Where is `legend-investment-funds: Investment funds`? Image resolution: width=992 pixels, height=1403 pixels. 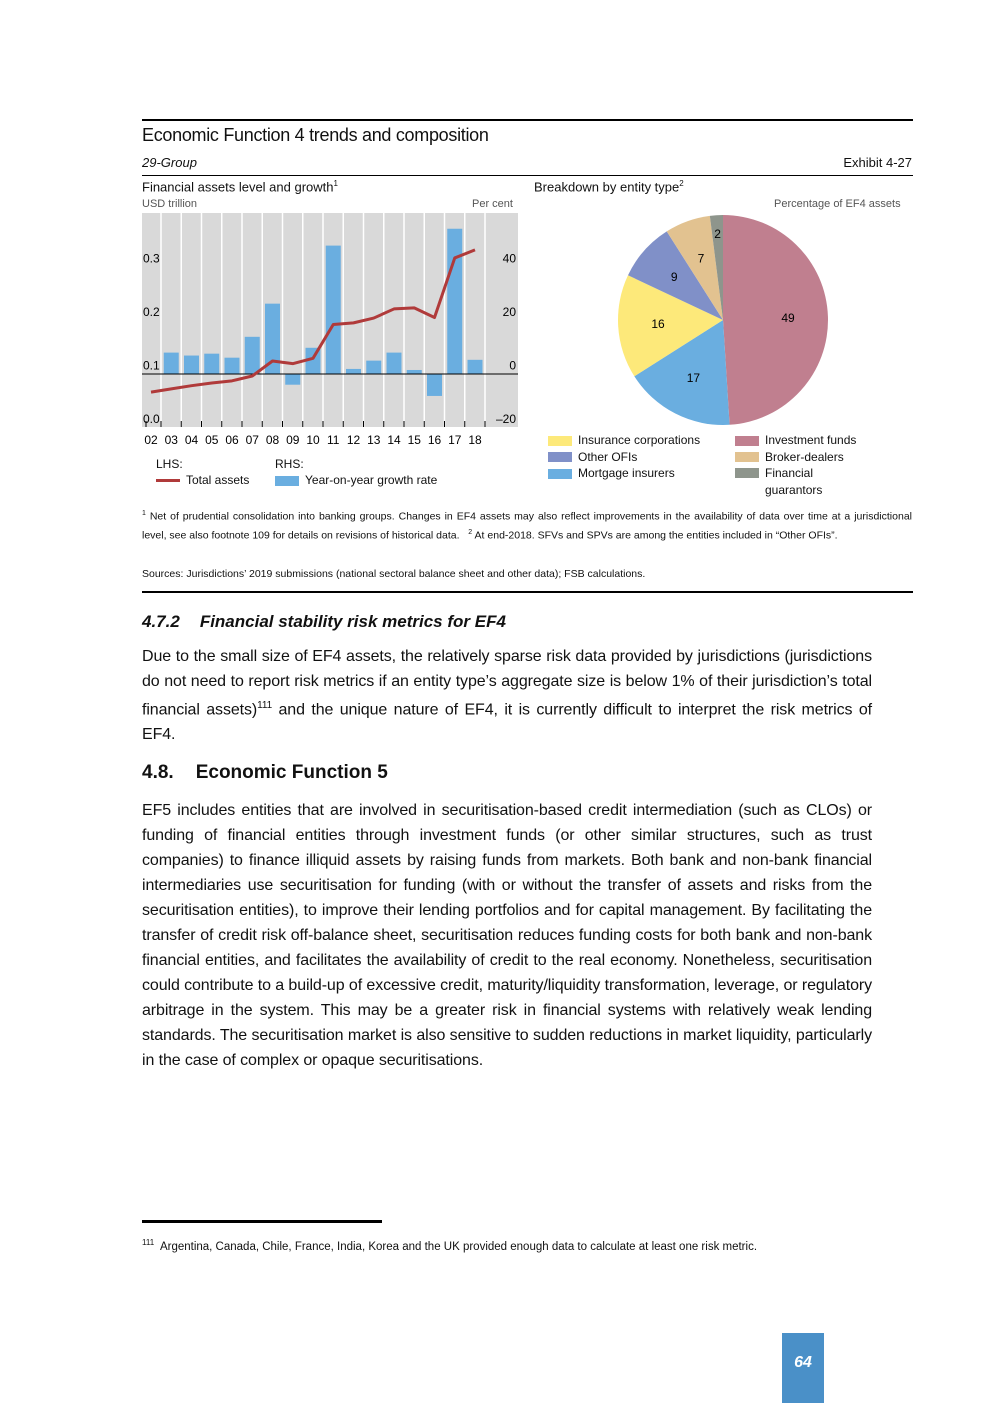
legend-investment-funds: Investment funds is located at coordinates (795, 440).